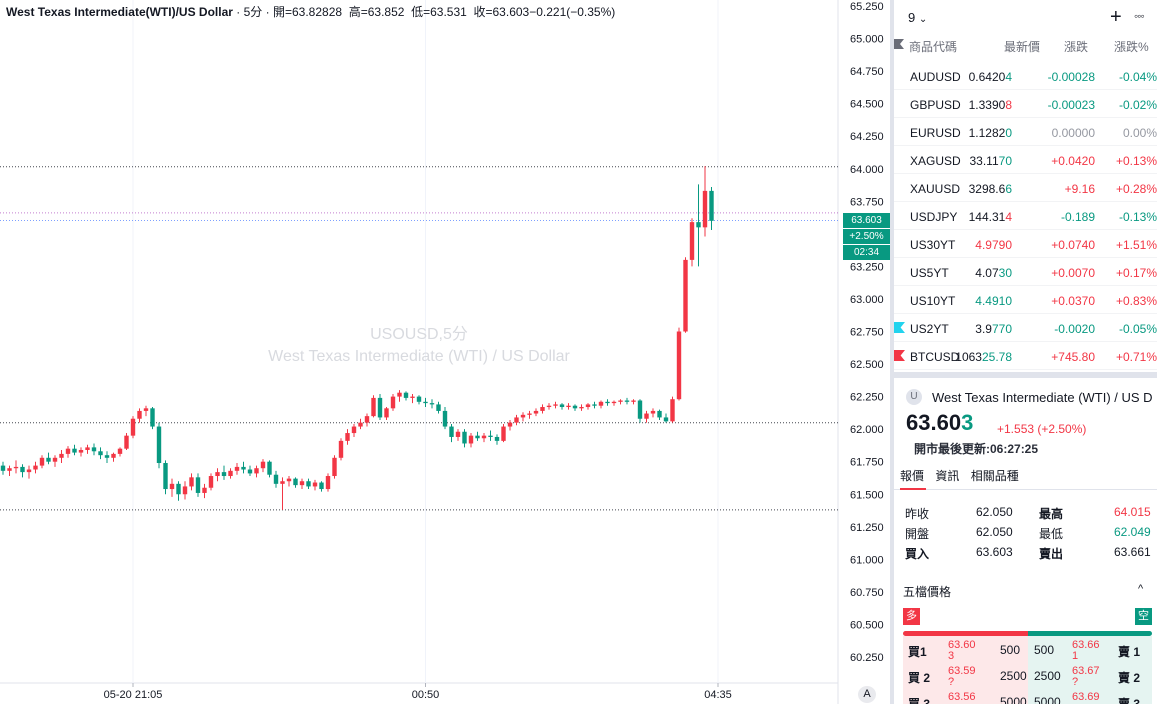 The width and height of the screenshot is (1157, 704). What do you see at coordinates (1137, 329) in the screenshot?
I see `row-change-pct: -0.05%` at bounding box center [1137, 329].